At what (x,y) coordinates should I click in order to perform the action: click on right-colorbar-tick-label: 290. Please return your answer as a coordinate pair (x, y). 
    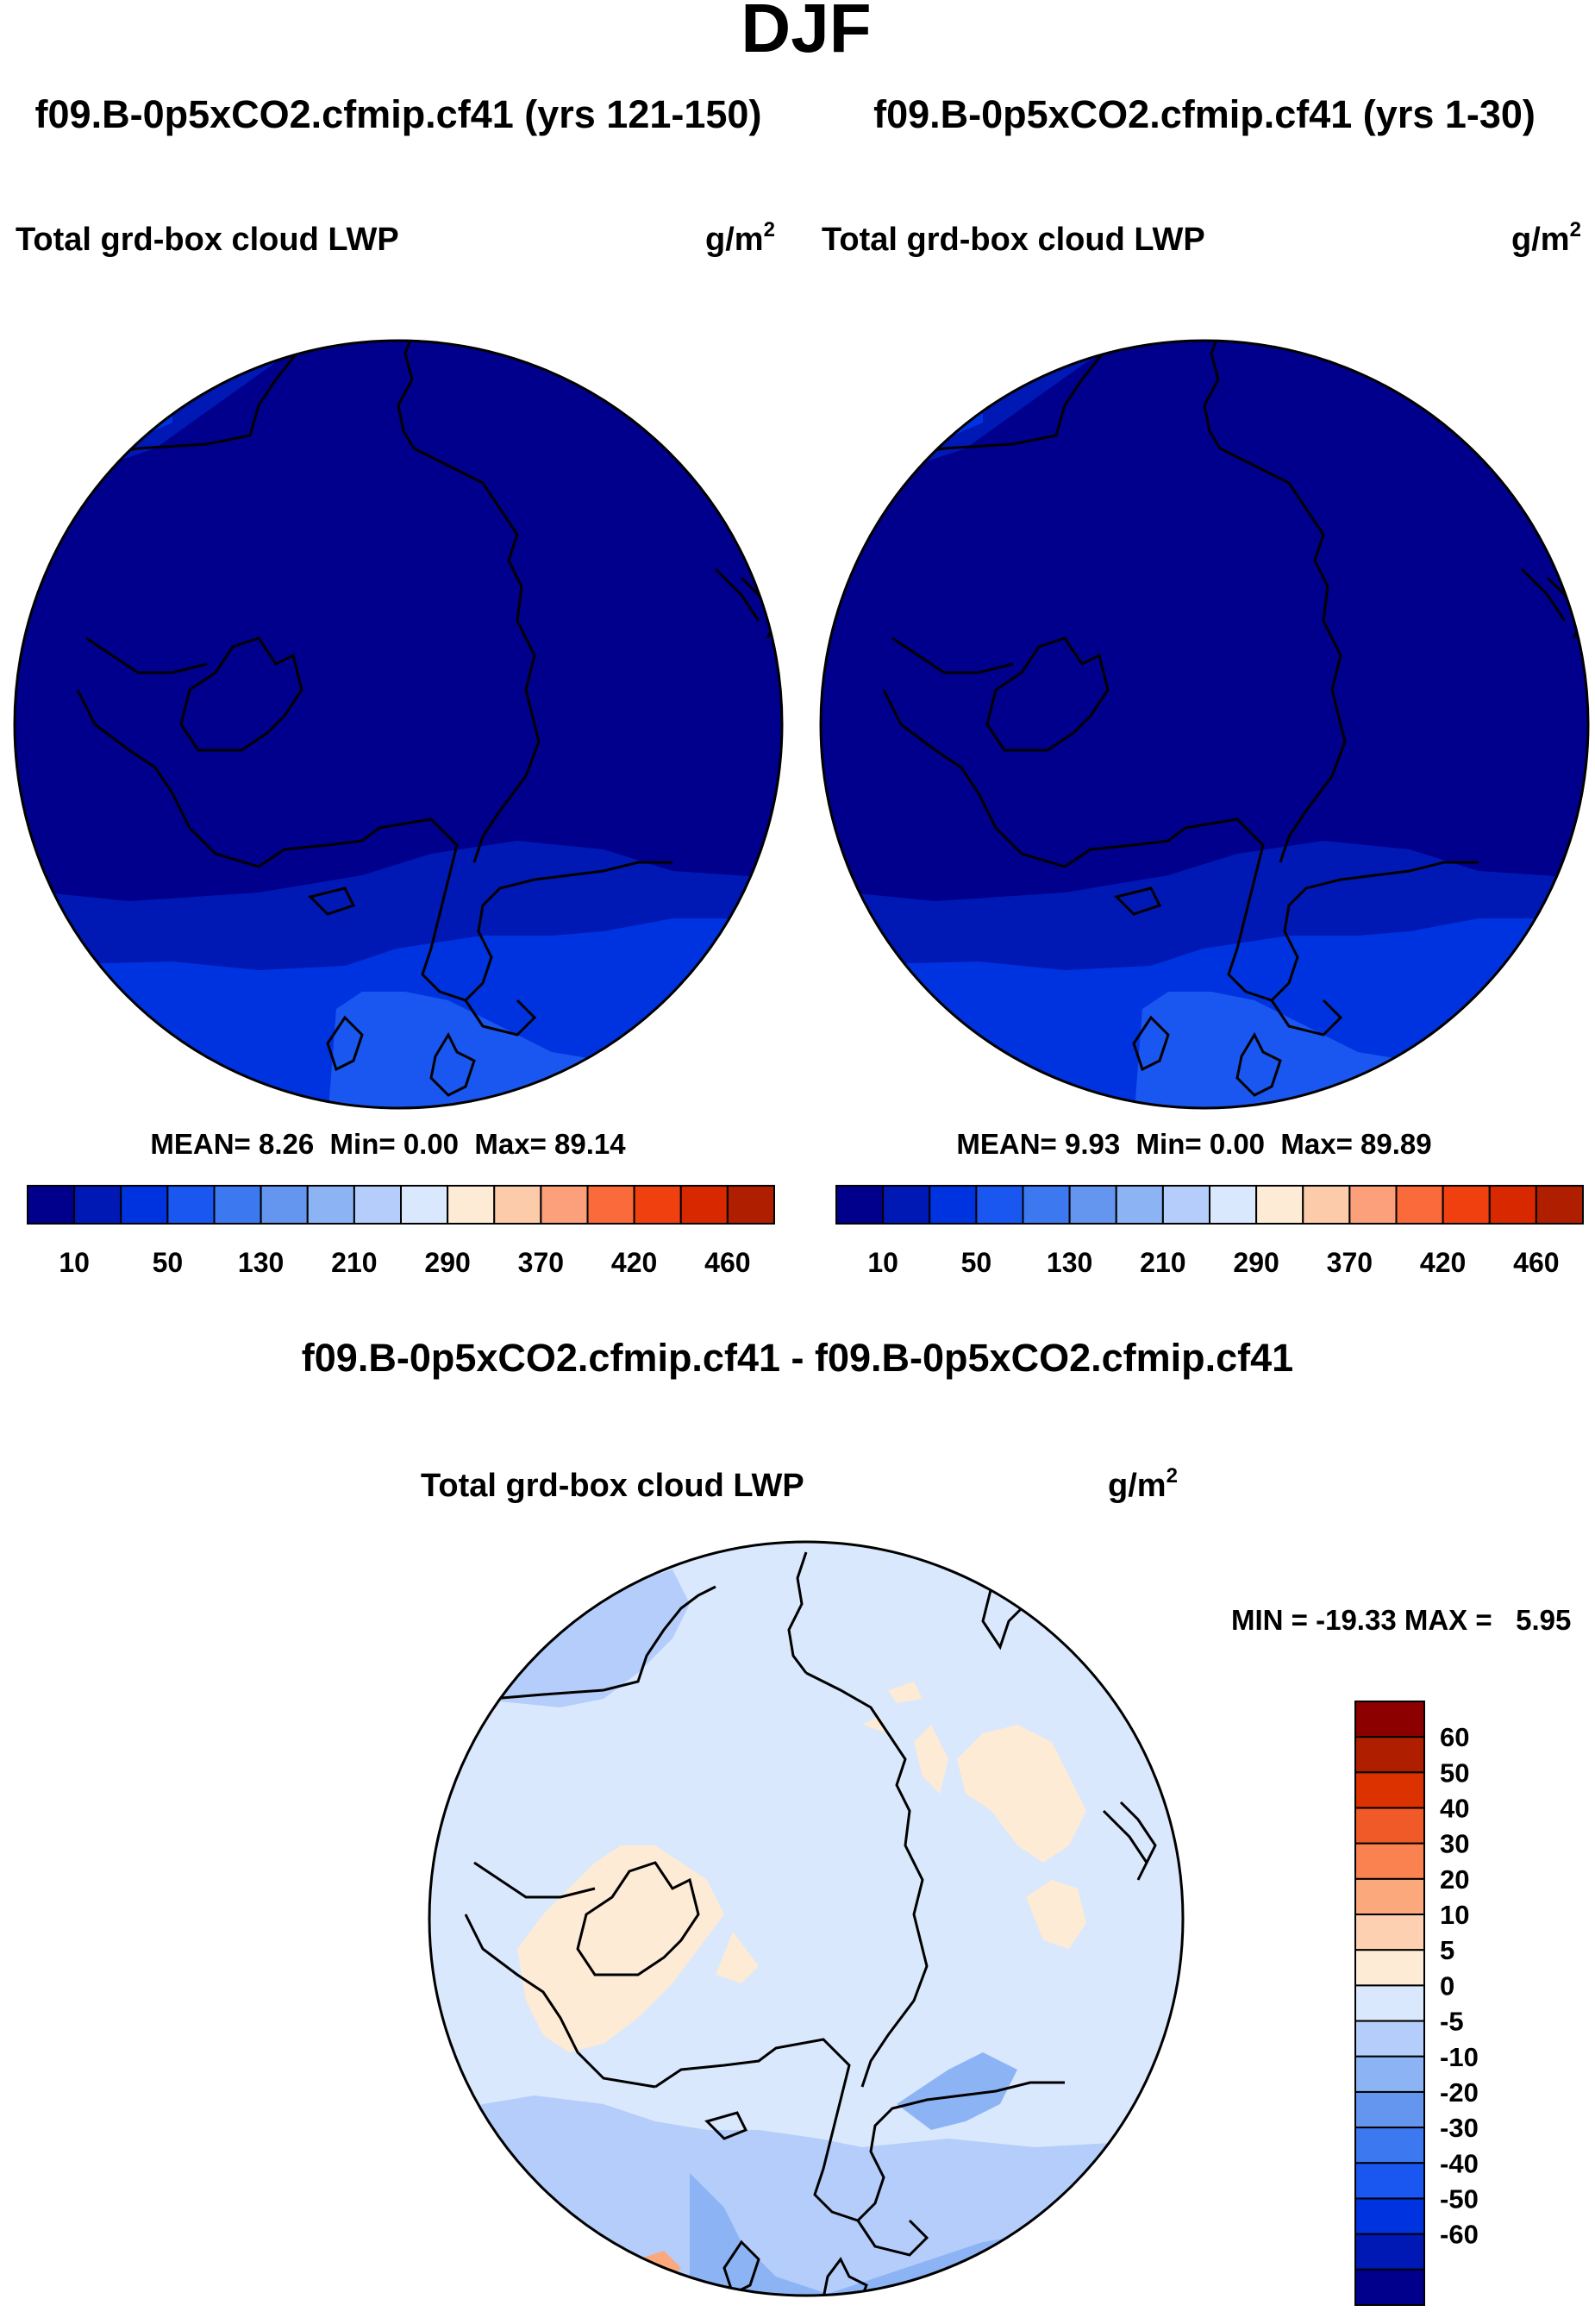
    Looking at the image, I should click on (1256, 1262).